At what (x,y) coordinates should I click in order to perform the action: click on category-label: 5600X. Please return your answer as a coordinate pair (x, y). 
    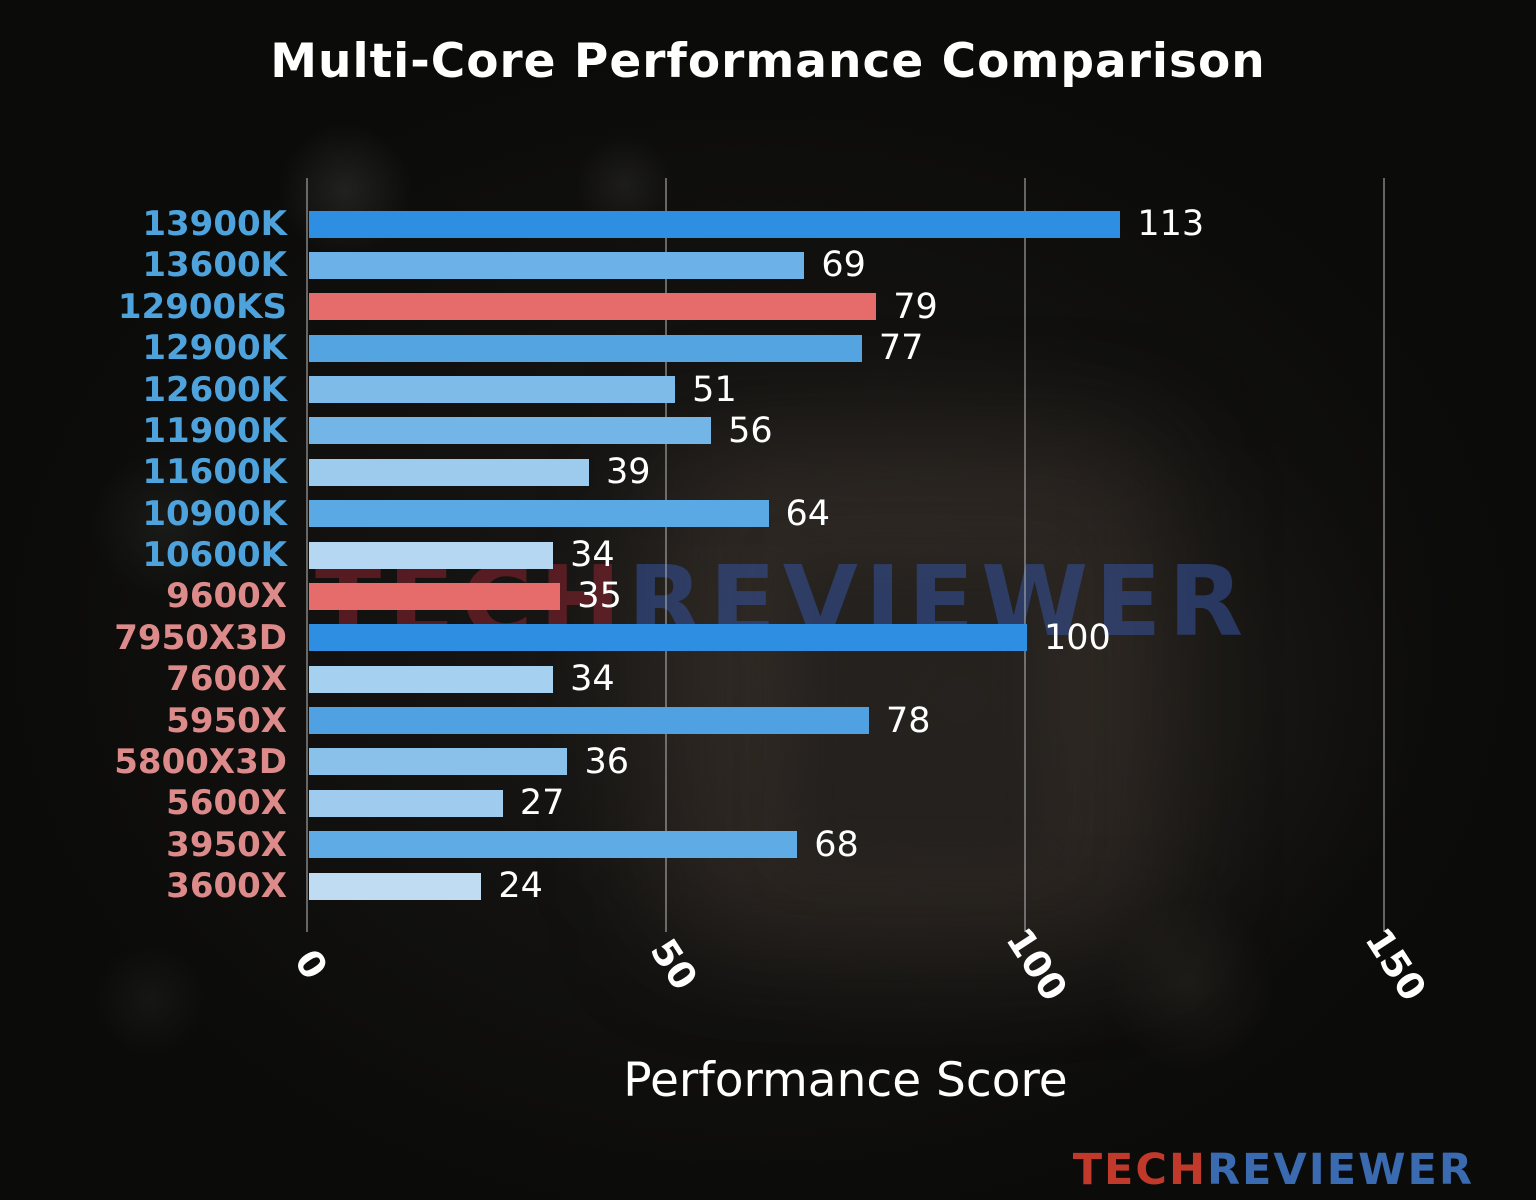
    Looking at the image, I should click on (226, 803).